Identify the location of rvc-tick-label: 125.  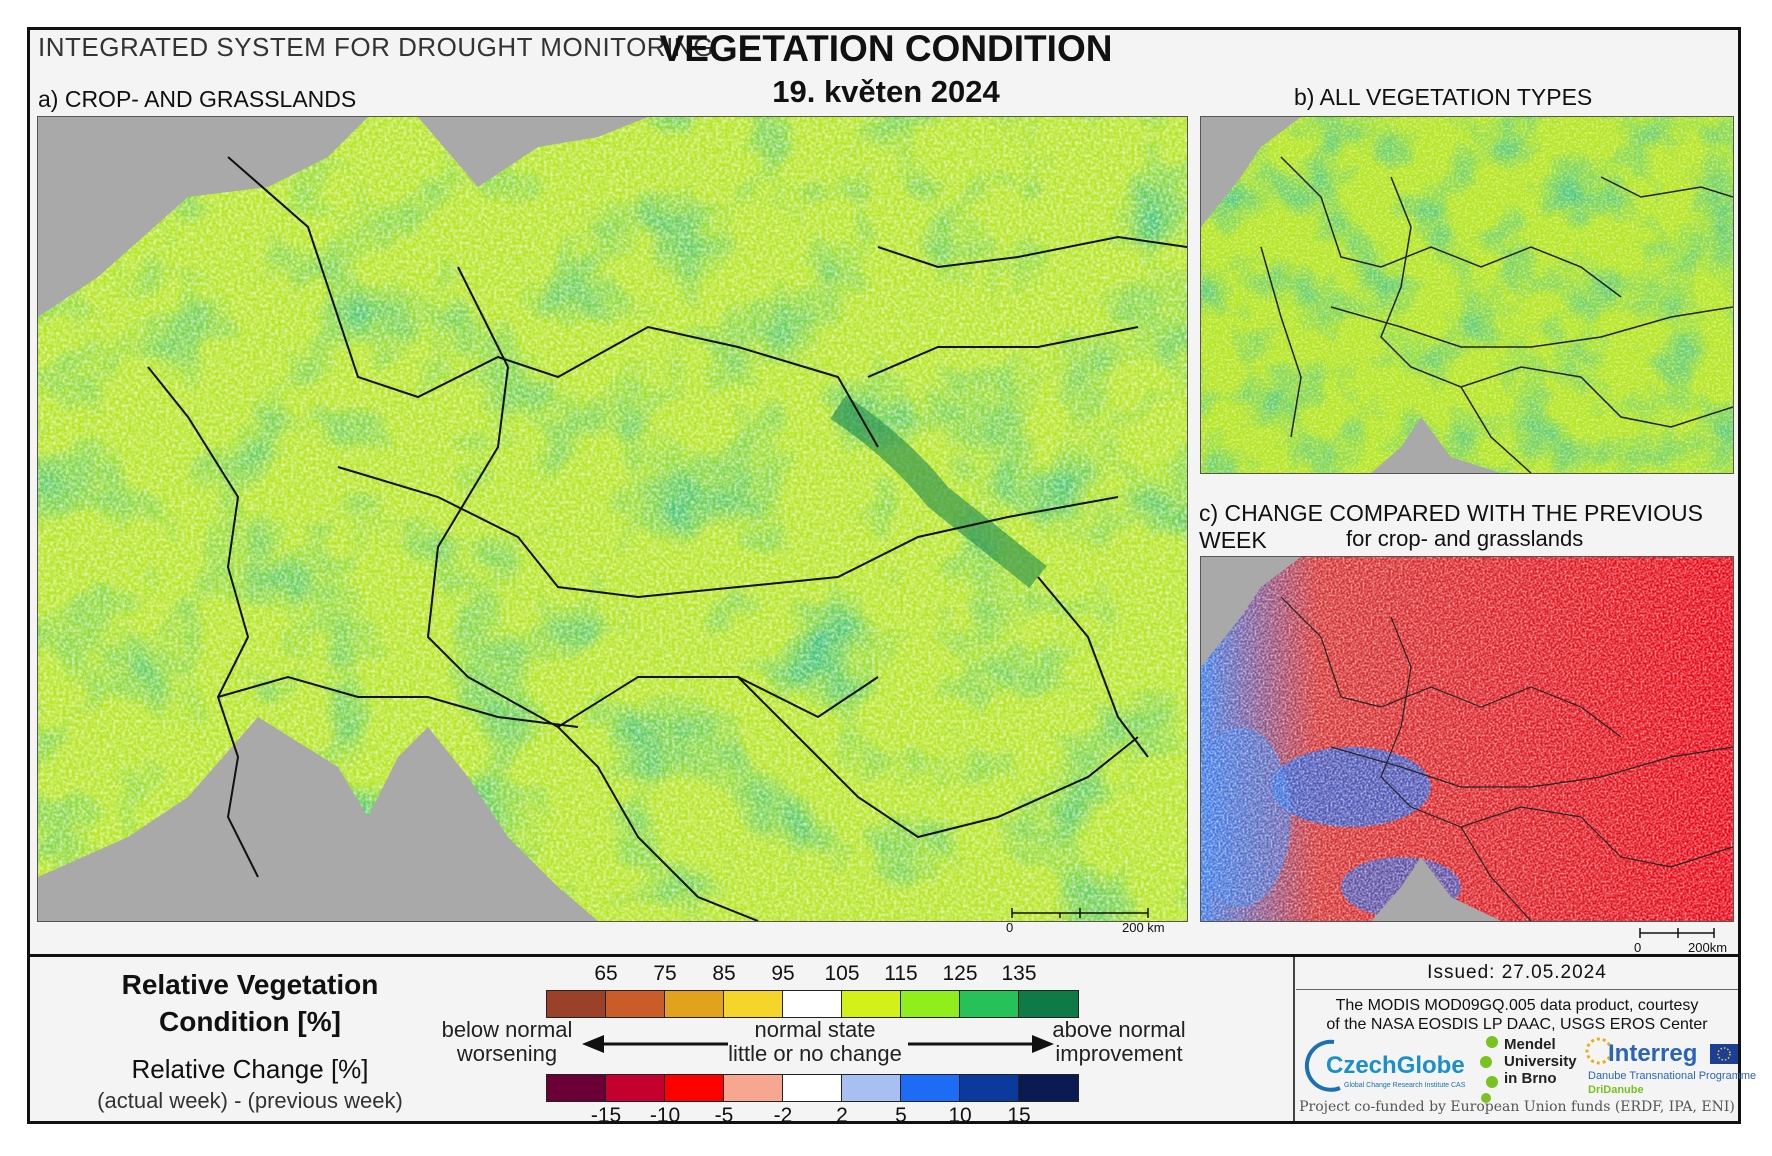
(960, 973).